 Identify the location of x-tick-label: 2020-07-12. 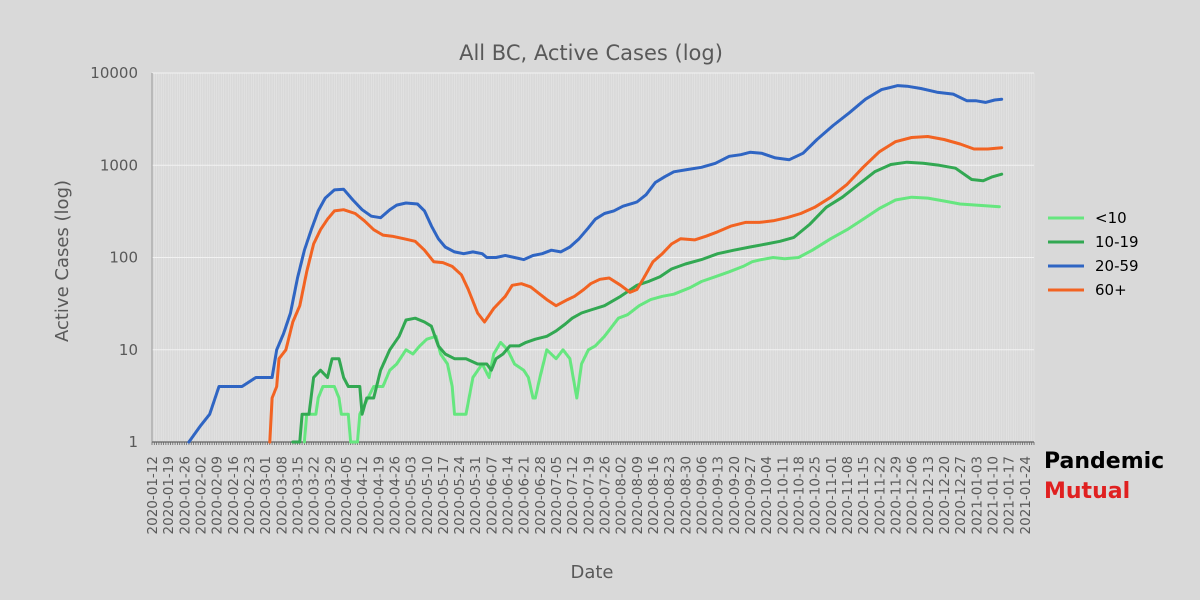
(573, 495).